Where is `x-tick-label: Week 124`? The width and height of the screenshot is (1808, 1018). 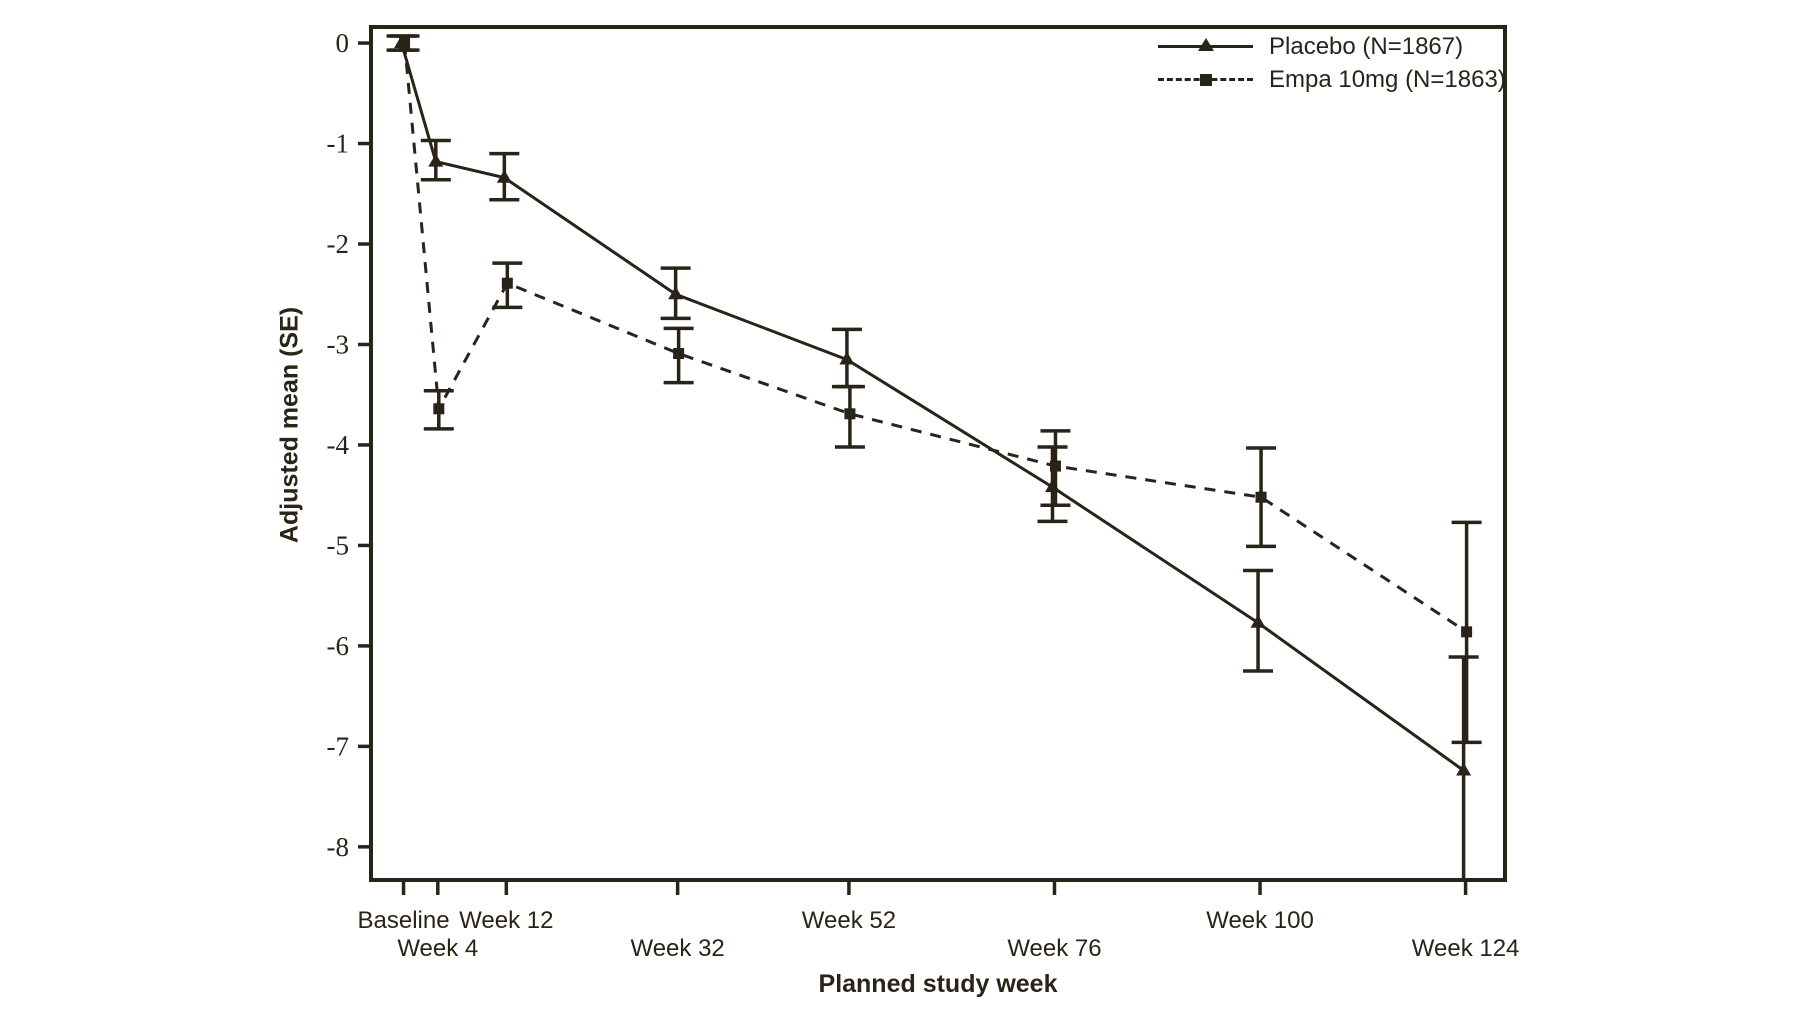
x-tick-label: Week 124 is located at coordinates (1466, 948).